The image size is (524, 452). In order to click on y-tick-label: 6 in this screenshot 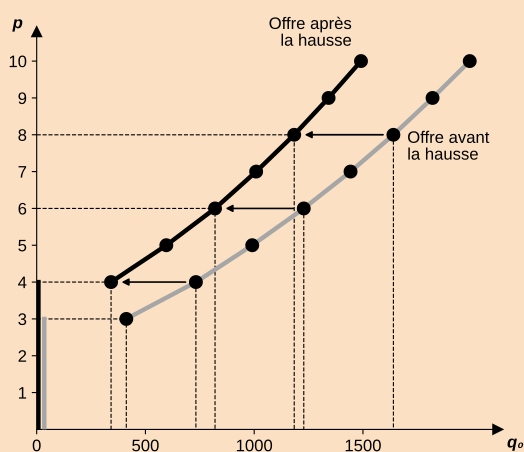, I will do `click(22, 208)`.